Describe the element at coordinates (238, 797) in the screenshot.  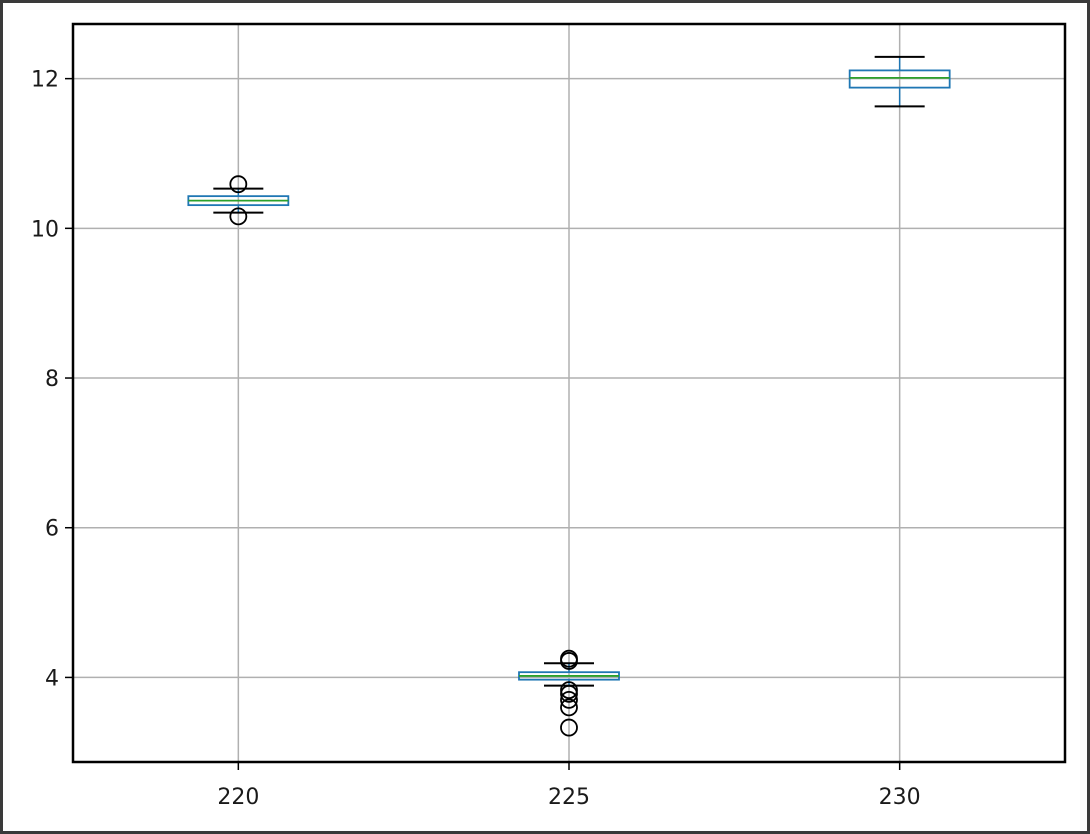
I see `x-tick-label: 220` at that location.